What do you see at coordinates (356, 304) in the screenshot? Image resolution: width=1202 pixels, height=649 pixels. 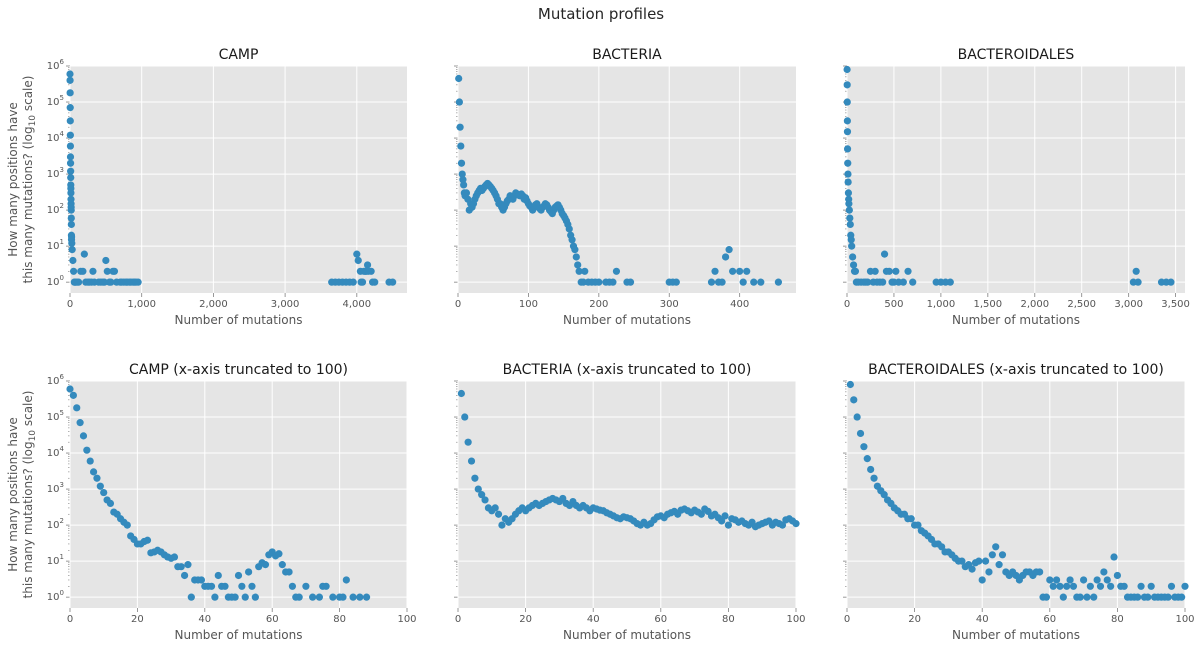 I see `x-tick-label: 4,000` at bounding box center [356, 304].